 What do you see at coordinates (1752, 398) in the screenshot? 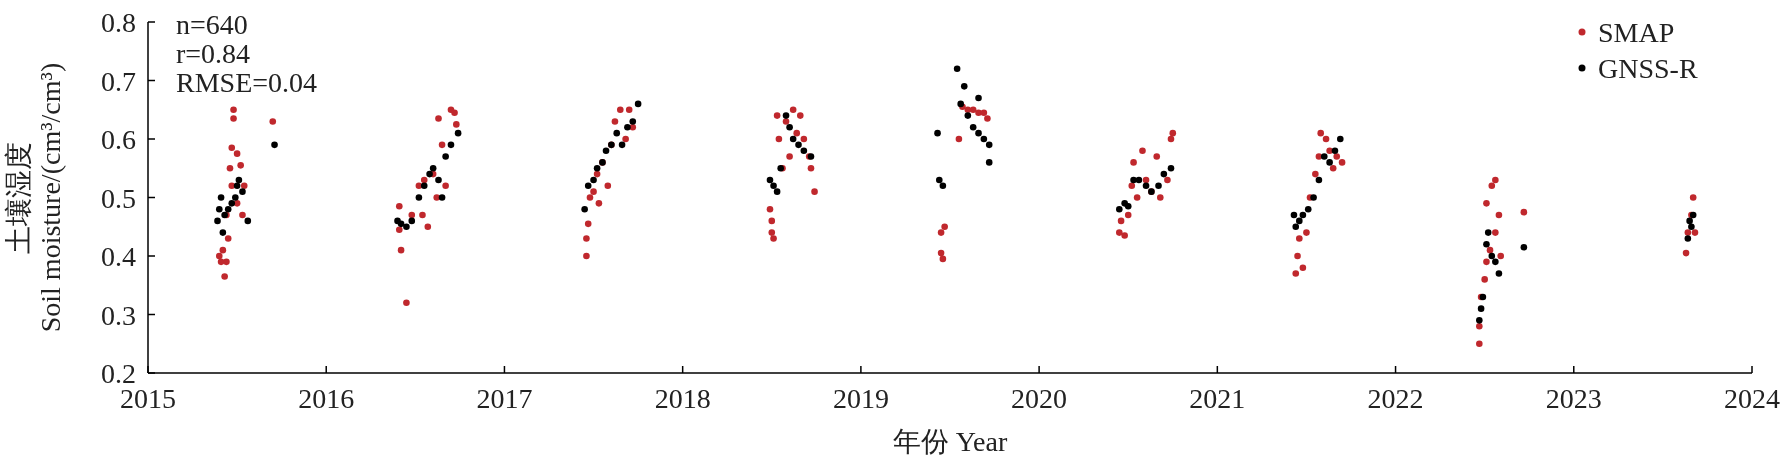
I see `x-tick-label: 2024` at bounding box center [1752, 398].